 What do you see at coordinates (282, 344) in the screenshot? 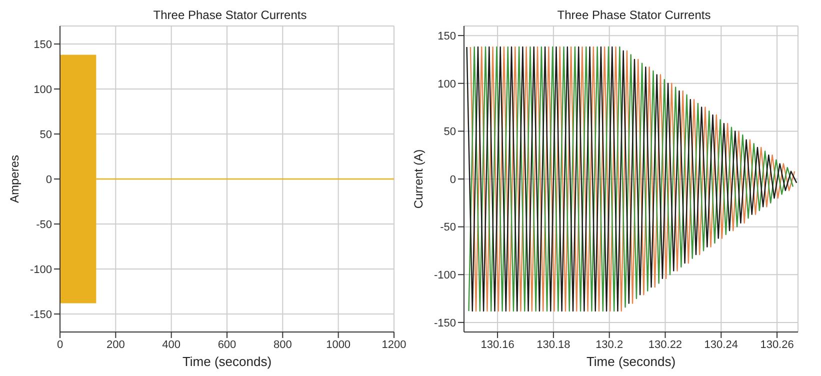
I see `x-tick-label: 800` at bounding box center [282, 344].